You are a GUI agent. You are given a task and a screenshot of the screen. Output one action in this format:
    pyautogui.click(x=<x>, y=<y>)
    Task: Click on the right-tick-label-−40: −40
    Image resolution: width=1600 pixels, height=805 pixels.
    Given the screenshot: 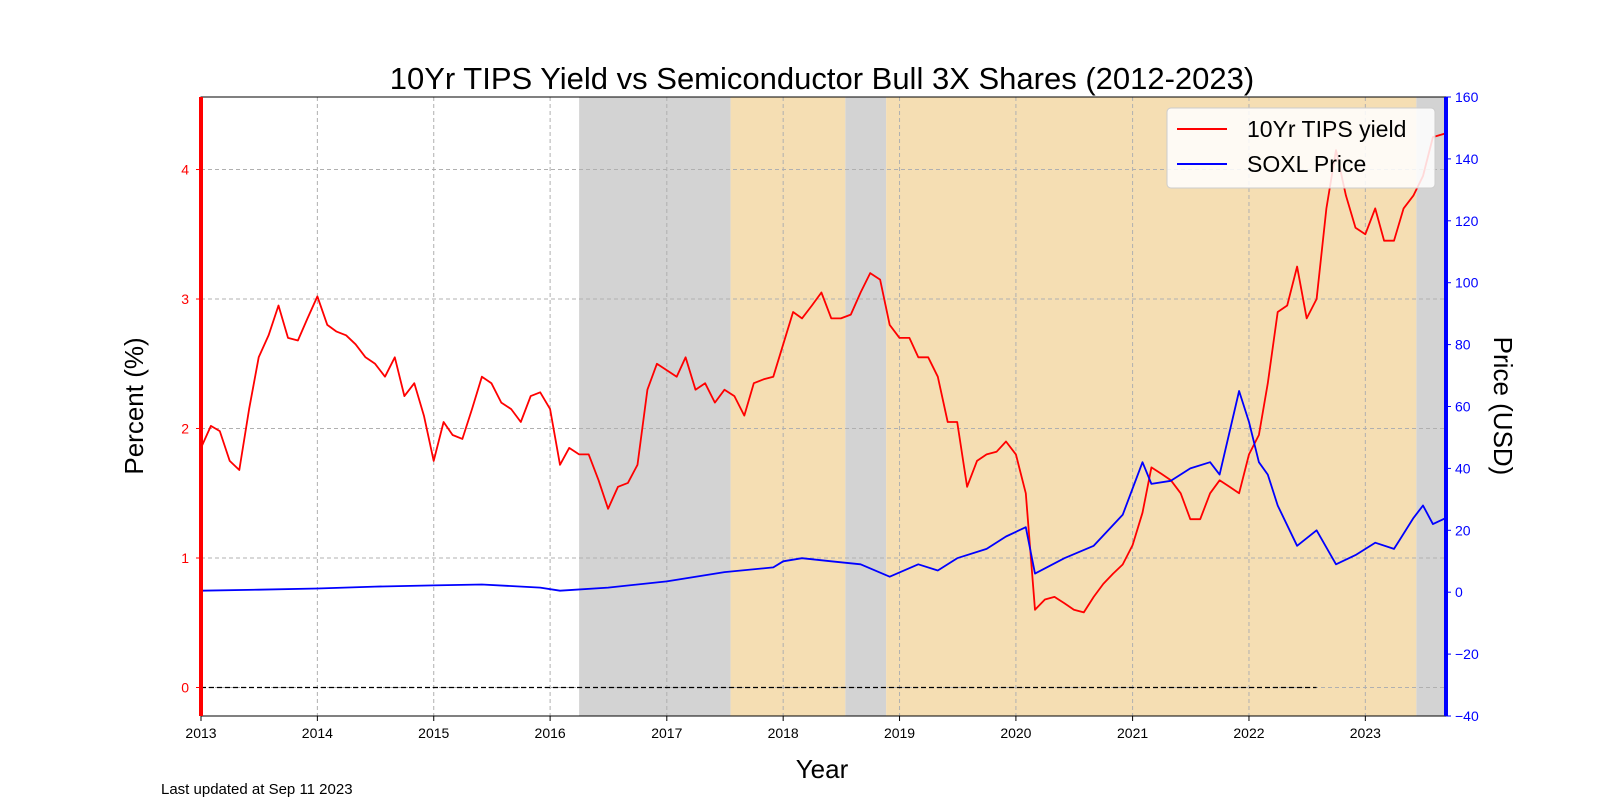 What is the action you would take?
    pyautogui.click(x=1467, y=716)
    